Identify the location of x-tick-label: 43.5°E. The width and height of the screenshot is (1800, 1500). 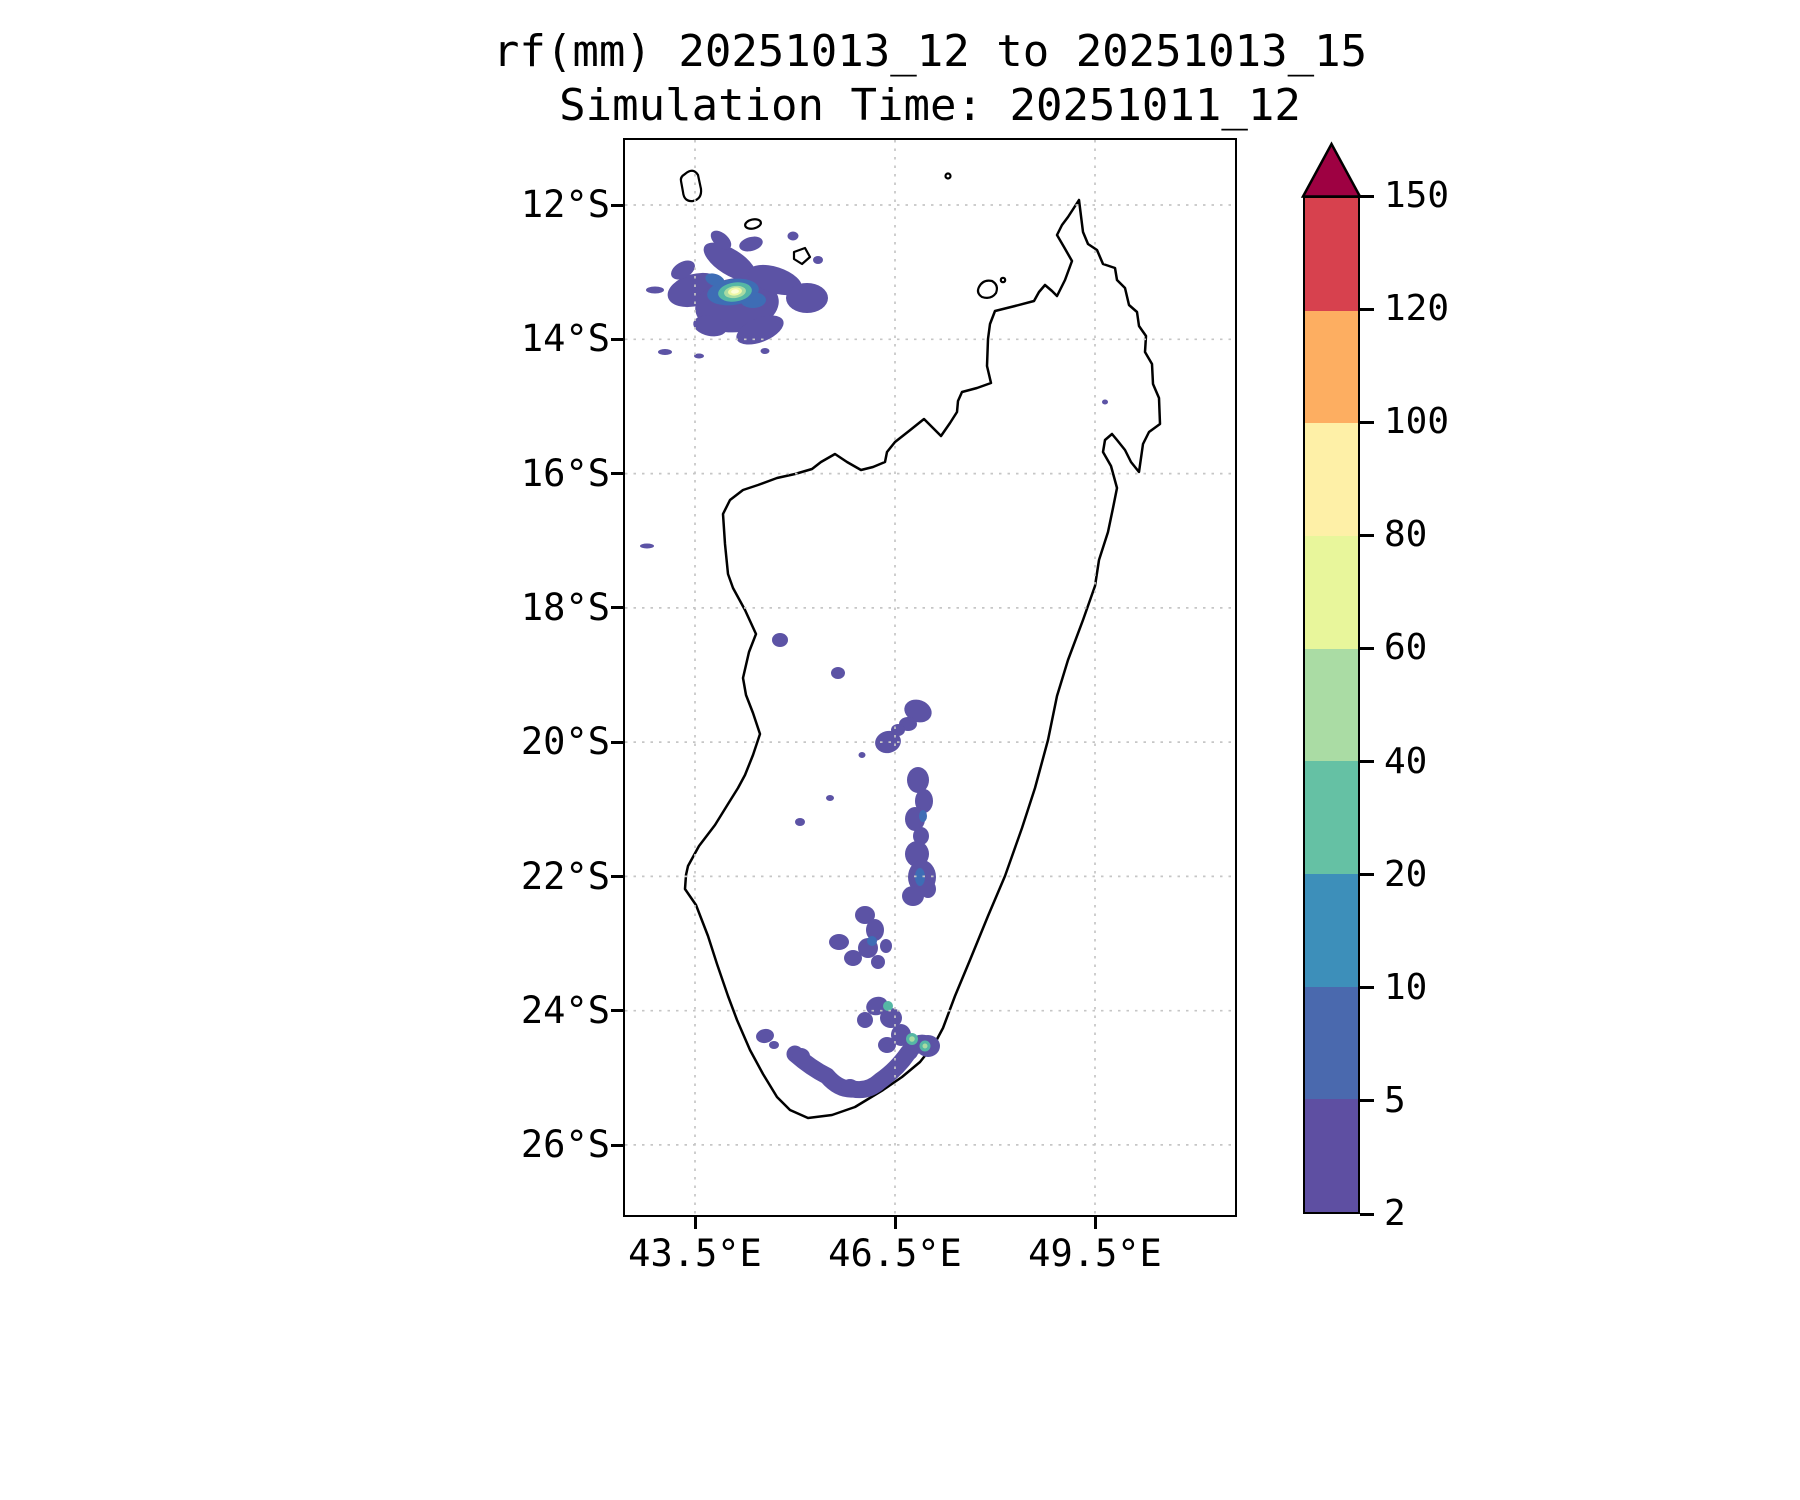
(695, 1253).